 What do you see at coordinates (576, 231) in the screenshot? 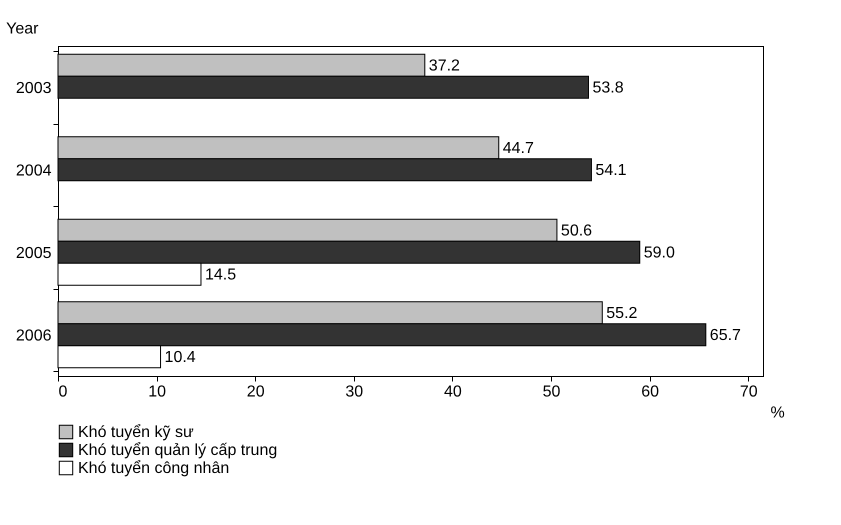
I see `data-label: 50.6` at bounding box center [576, 231].